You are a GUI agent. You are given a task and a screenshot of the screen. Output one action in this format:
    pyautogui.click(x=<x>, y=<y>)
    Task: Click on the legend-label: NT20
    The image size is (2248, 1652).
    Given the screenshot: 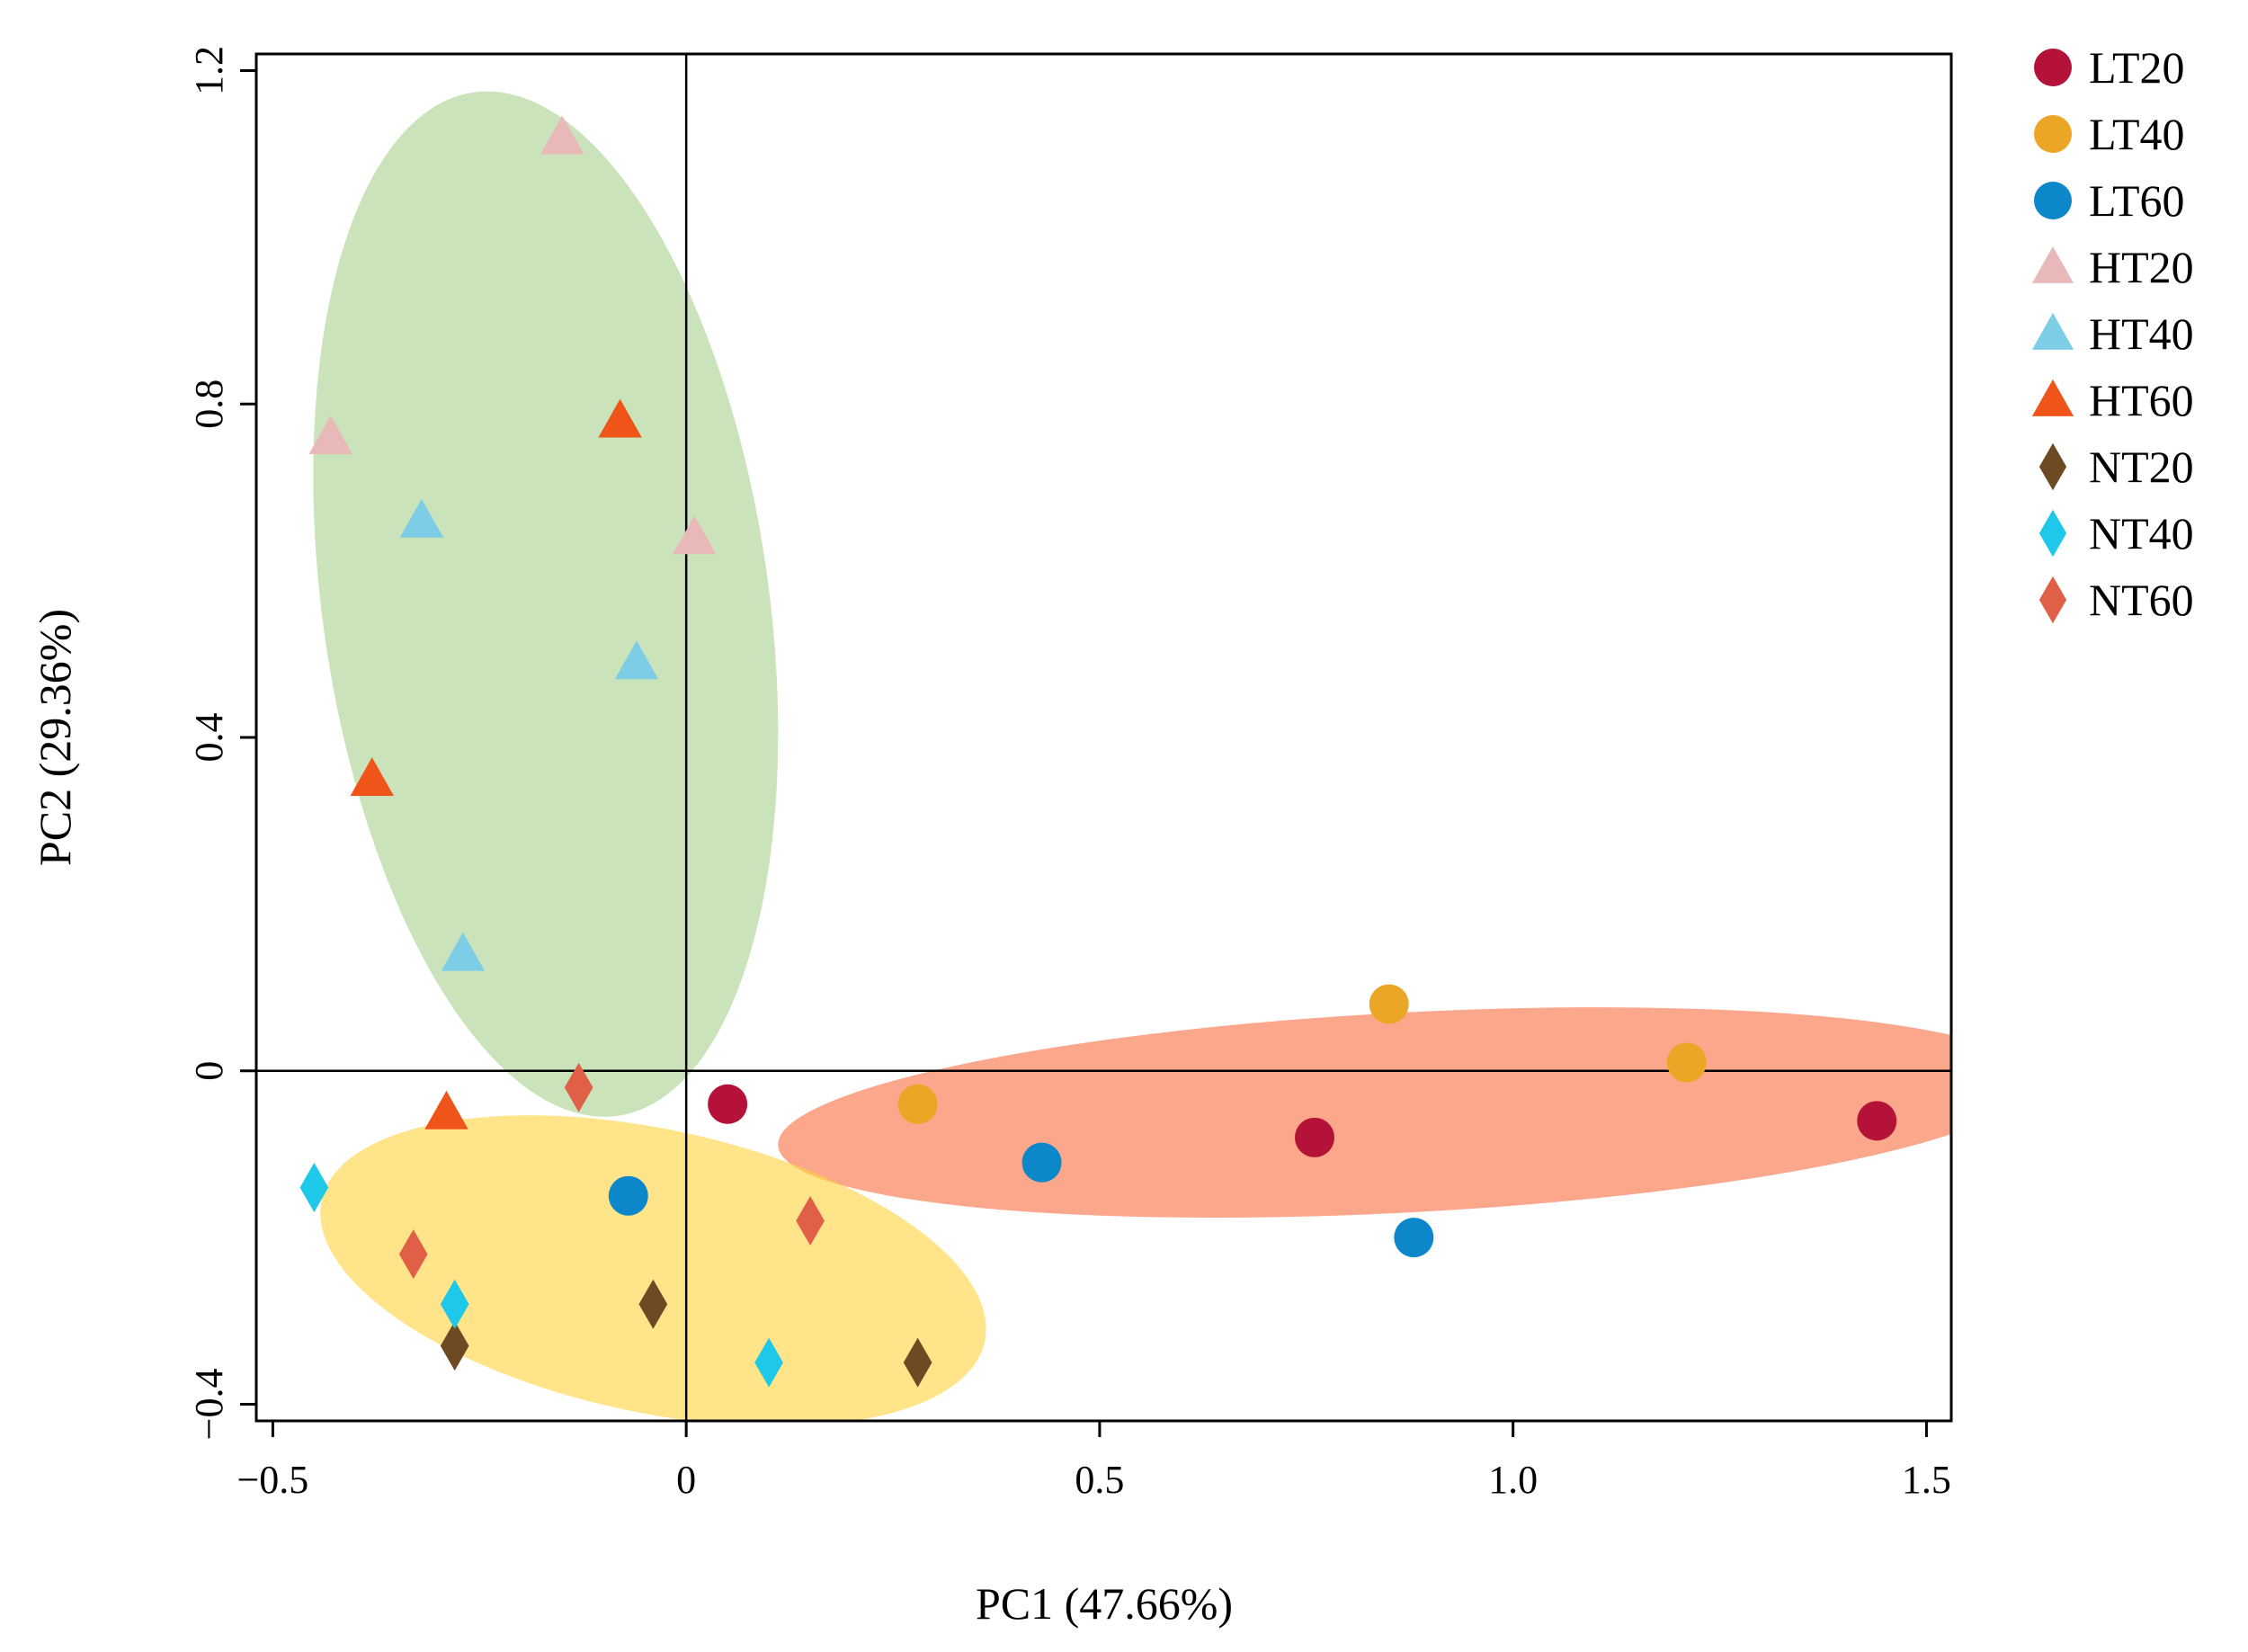 What is the action you would take?
    pyautogui.click(x=2141, y=467)
    